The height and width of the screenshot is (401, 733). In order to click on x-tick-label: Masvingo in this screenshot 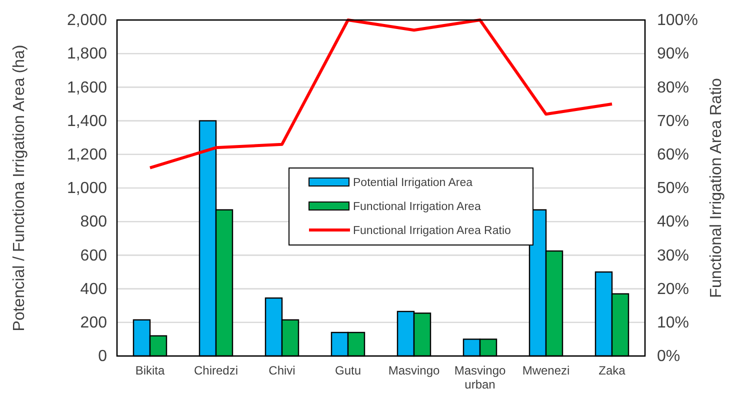, I will do `click(414, 371)`.